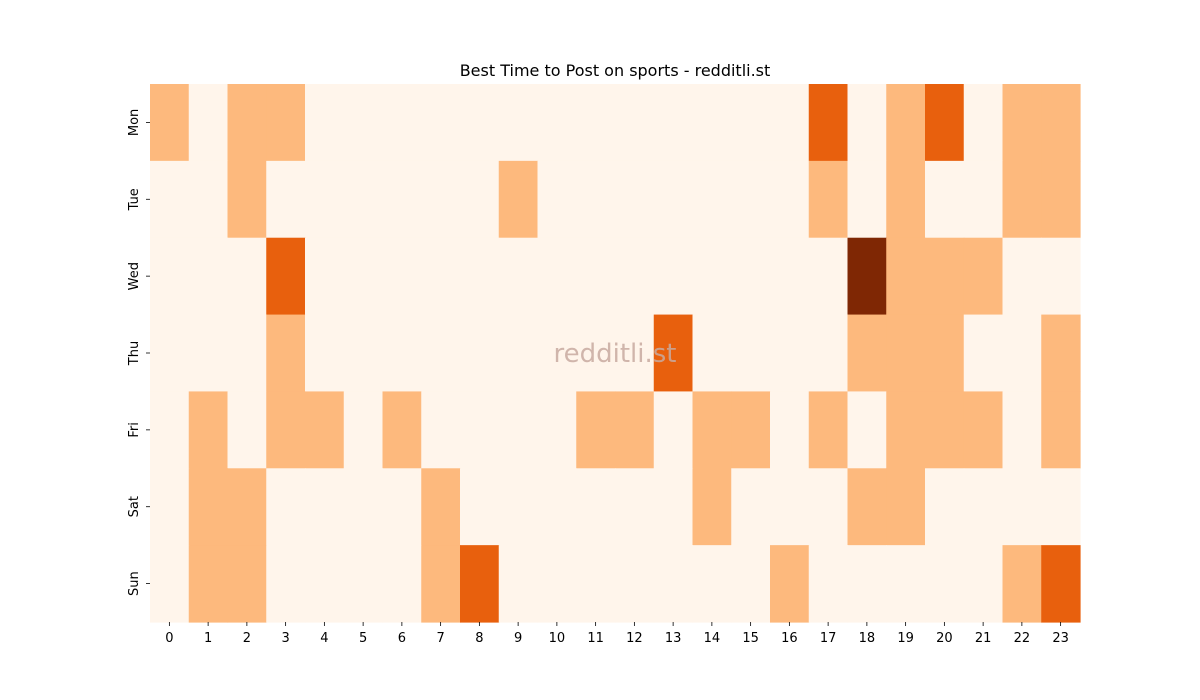 Image resolution: width=1200 pixels, height=700 pixels. Describe the element at coordinates (134, 583) in the screenshot. I see `y-tick-label: Sun` at that location.